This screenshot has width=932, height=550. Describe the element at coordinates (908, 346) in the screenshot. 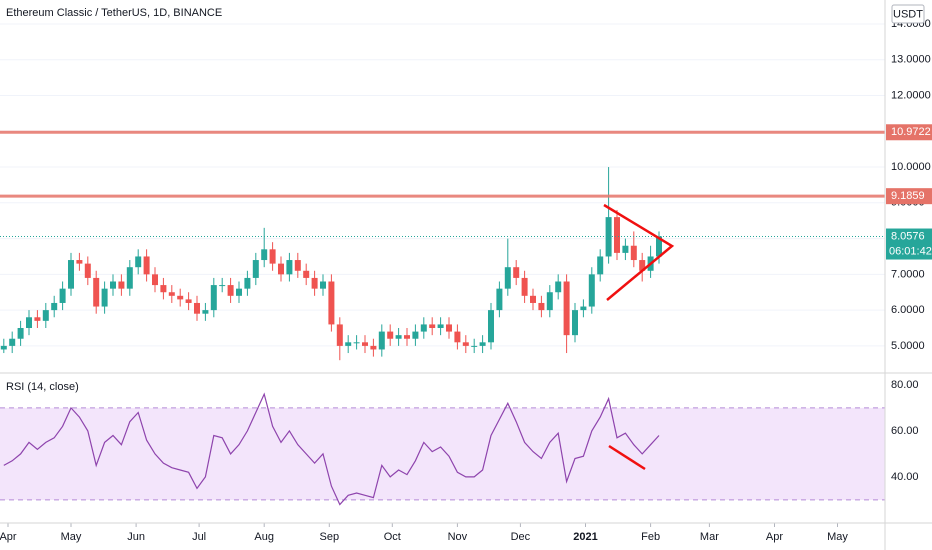

I see `y-tick-label: 5.0000` at that location.